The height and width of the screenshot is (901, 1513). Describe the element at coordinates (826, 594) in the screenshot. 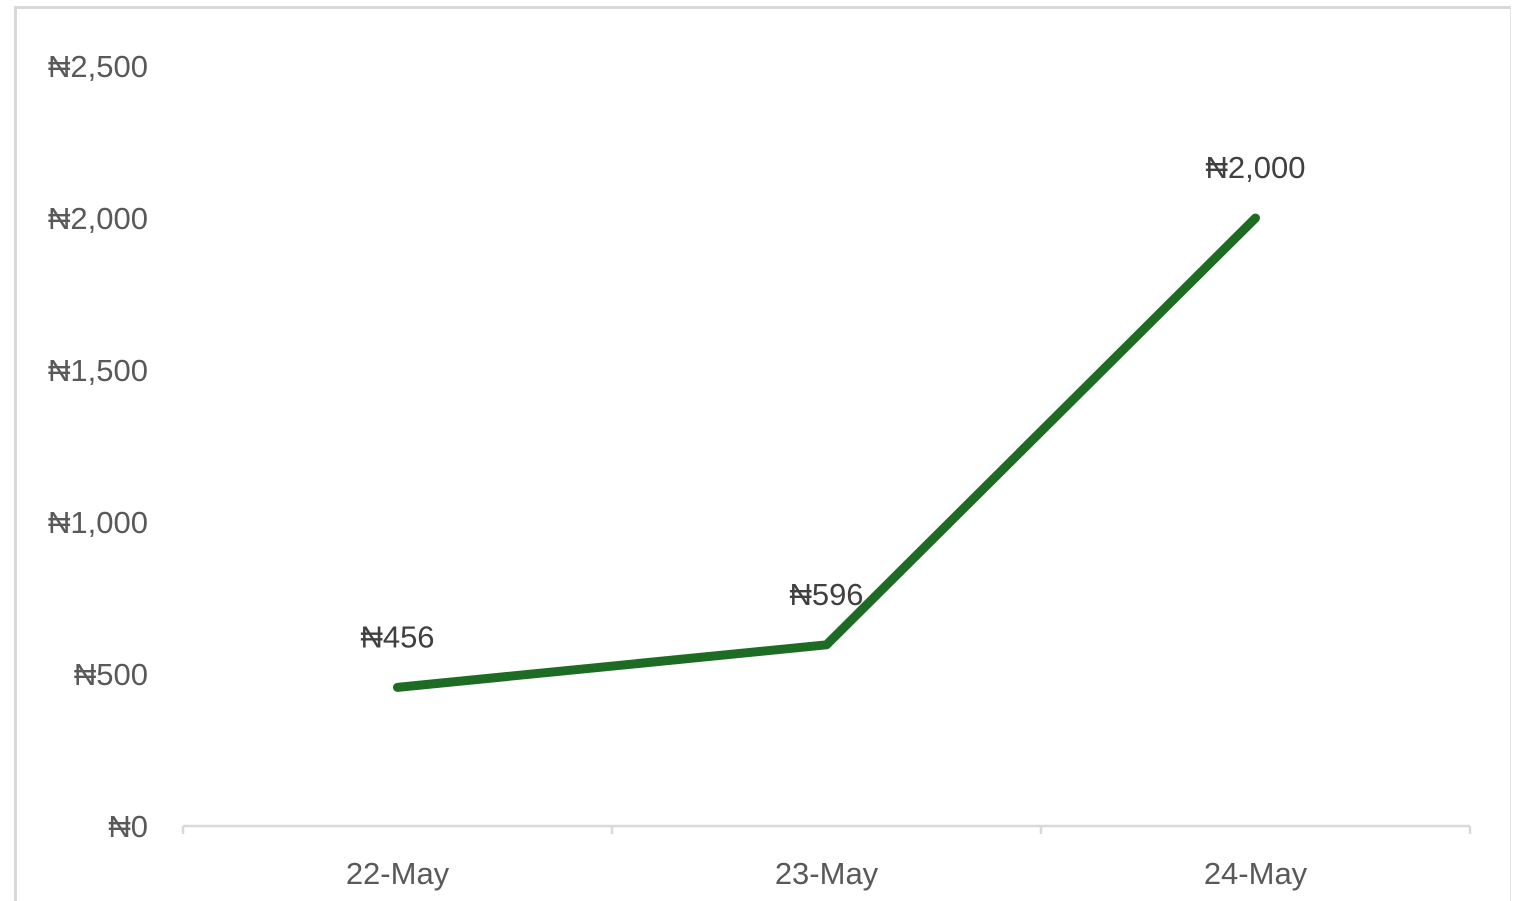

I see `data-label: ₦596` at that location.